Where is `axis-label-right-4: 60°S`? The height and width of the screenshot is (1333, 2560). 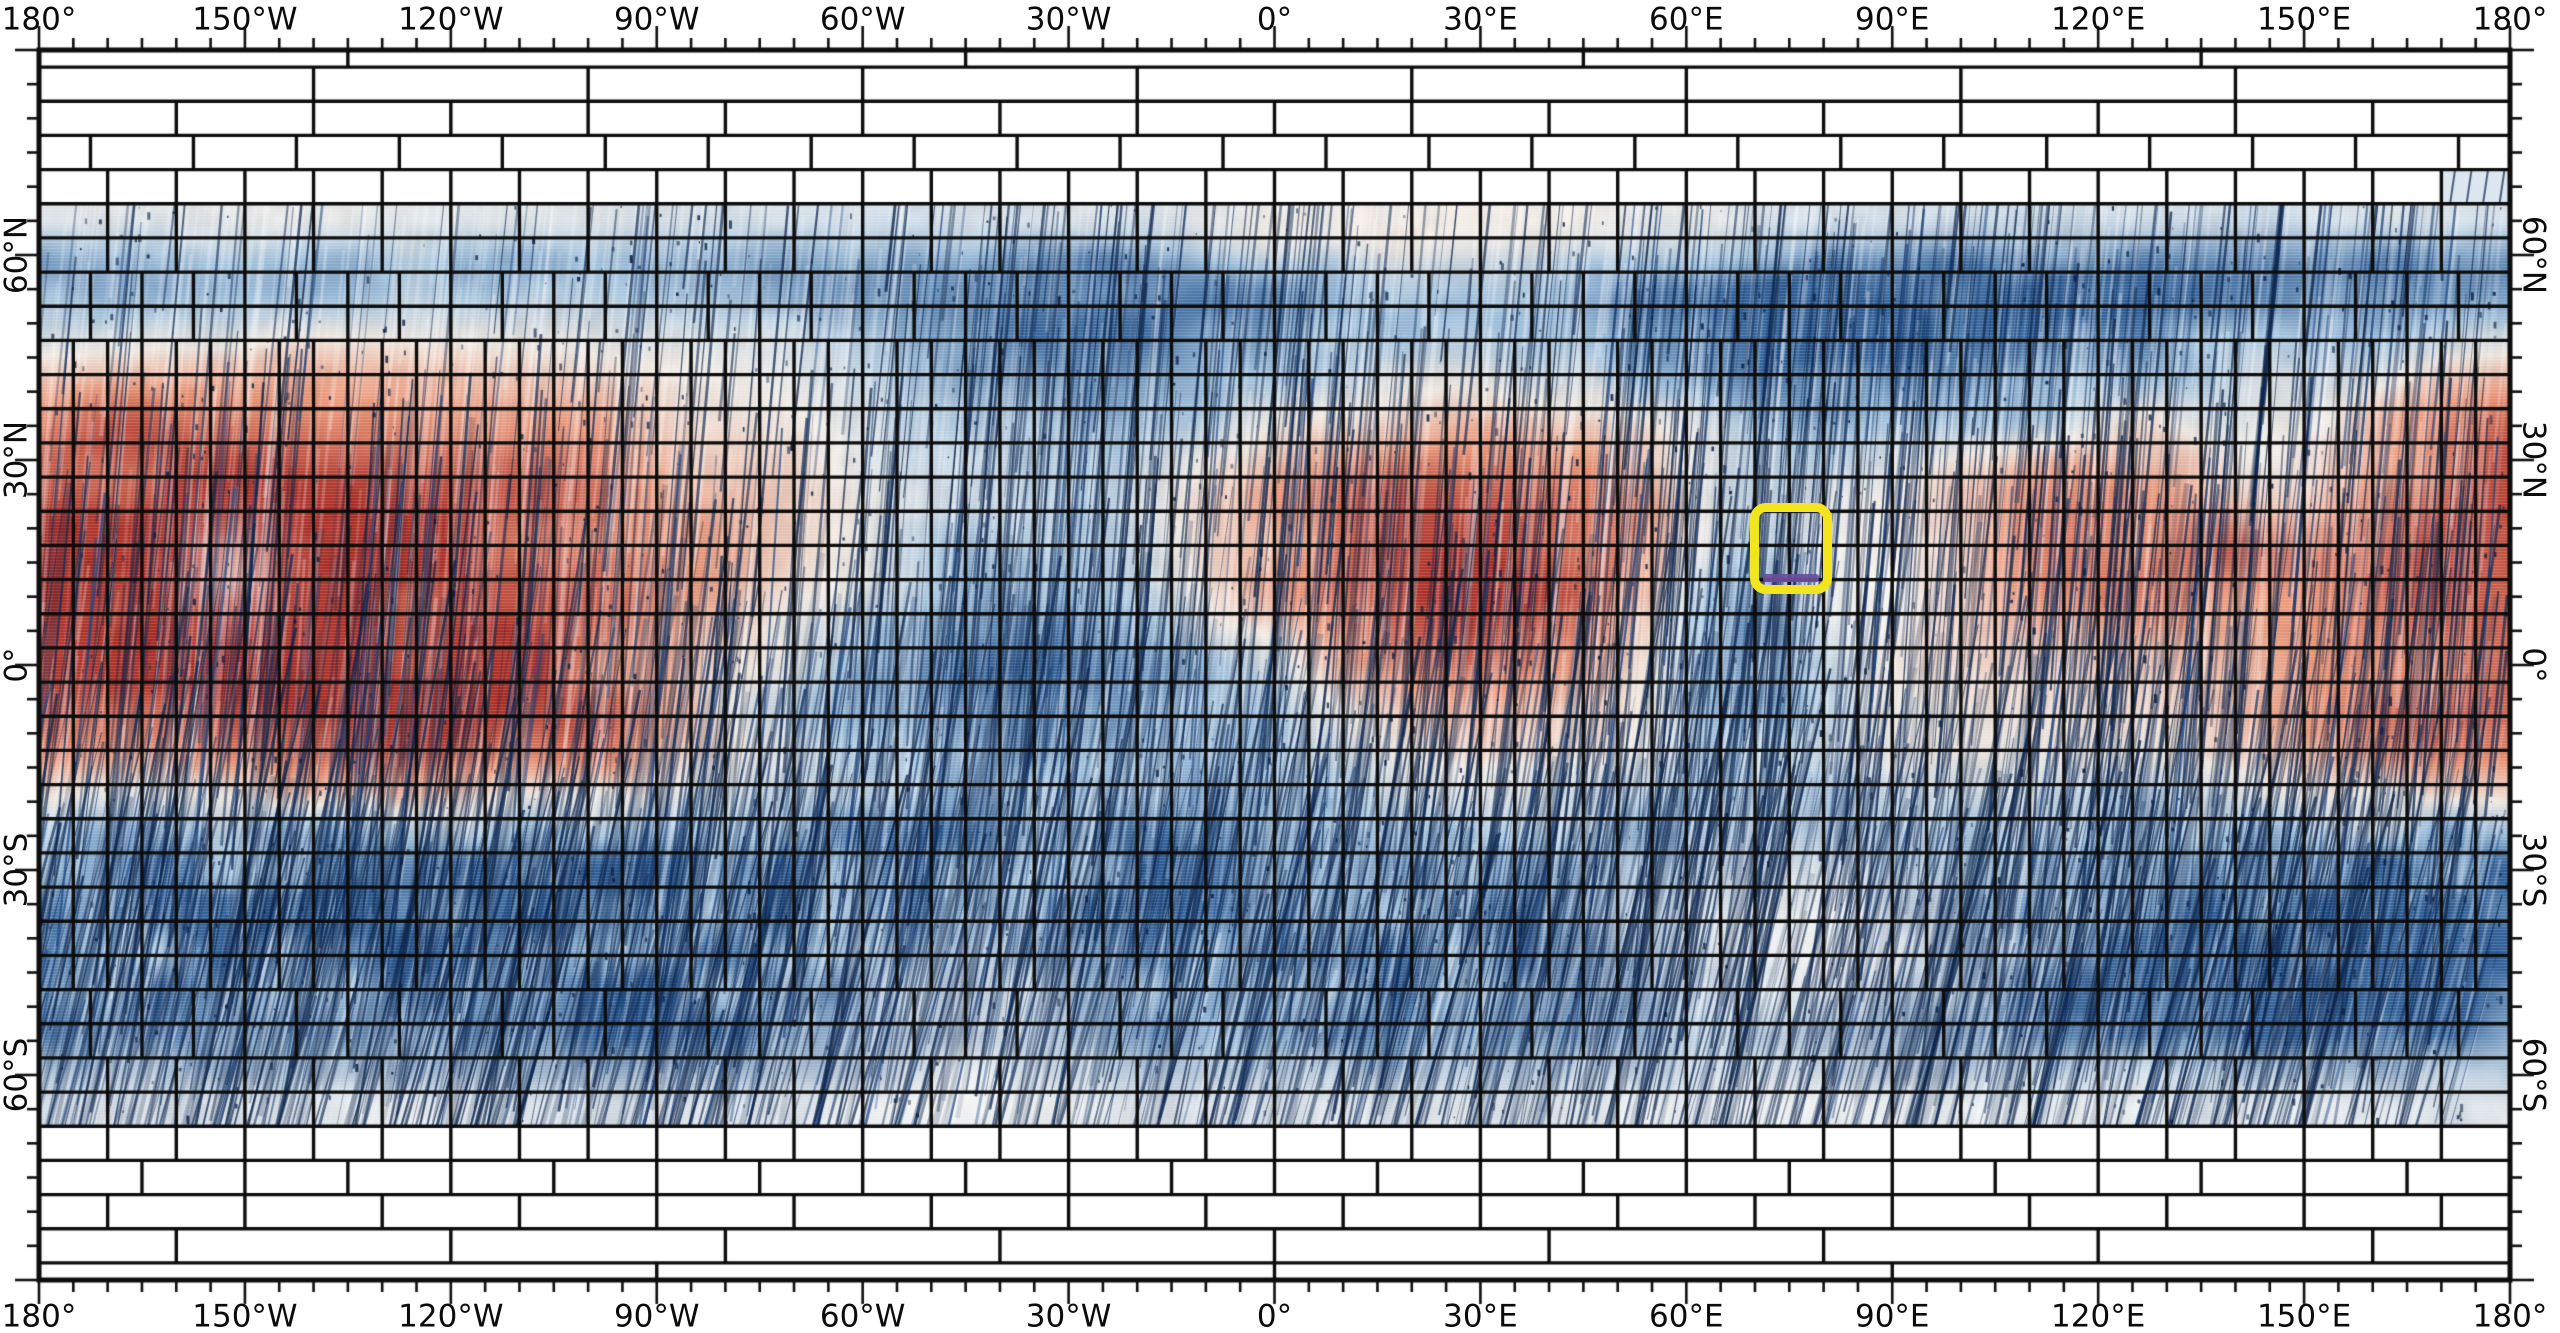
axis-label-right-4: 60°S is located at coordinates (2533, 1075).